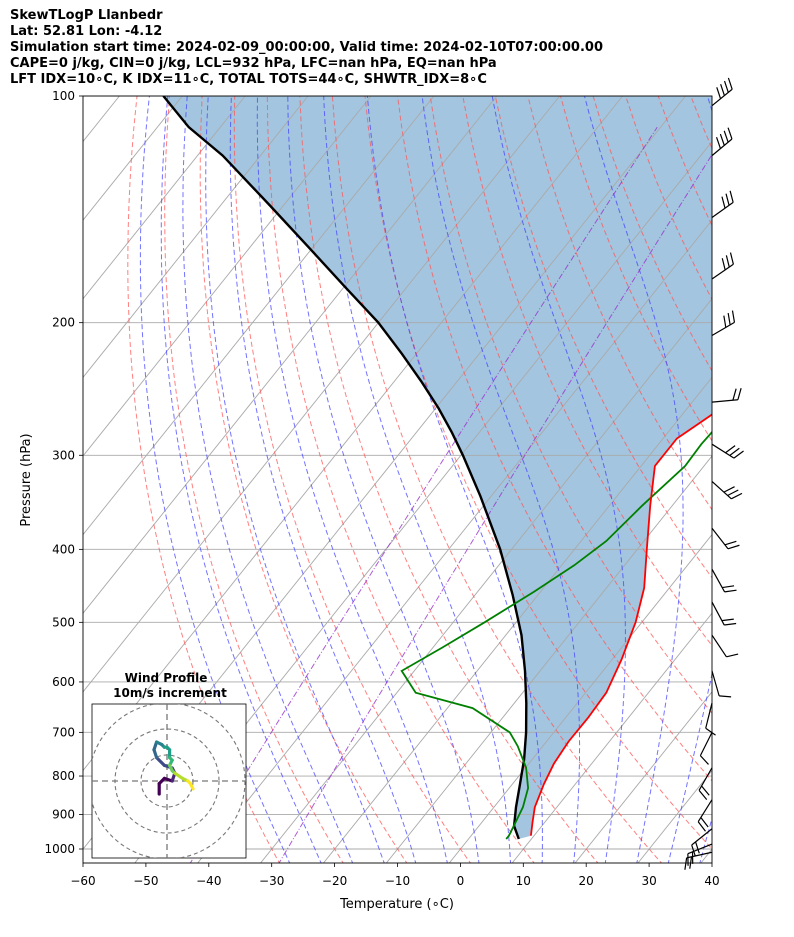  Describe the element at coordinates (169, 765) in the screenshot. I see `hodograph-inset: Wind Profile 10m/s increment` at that location.